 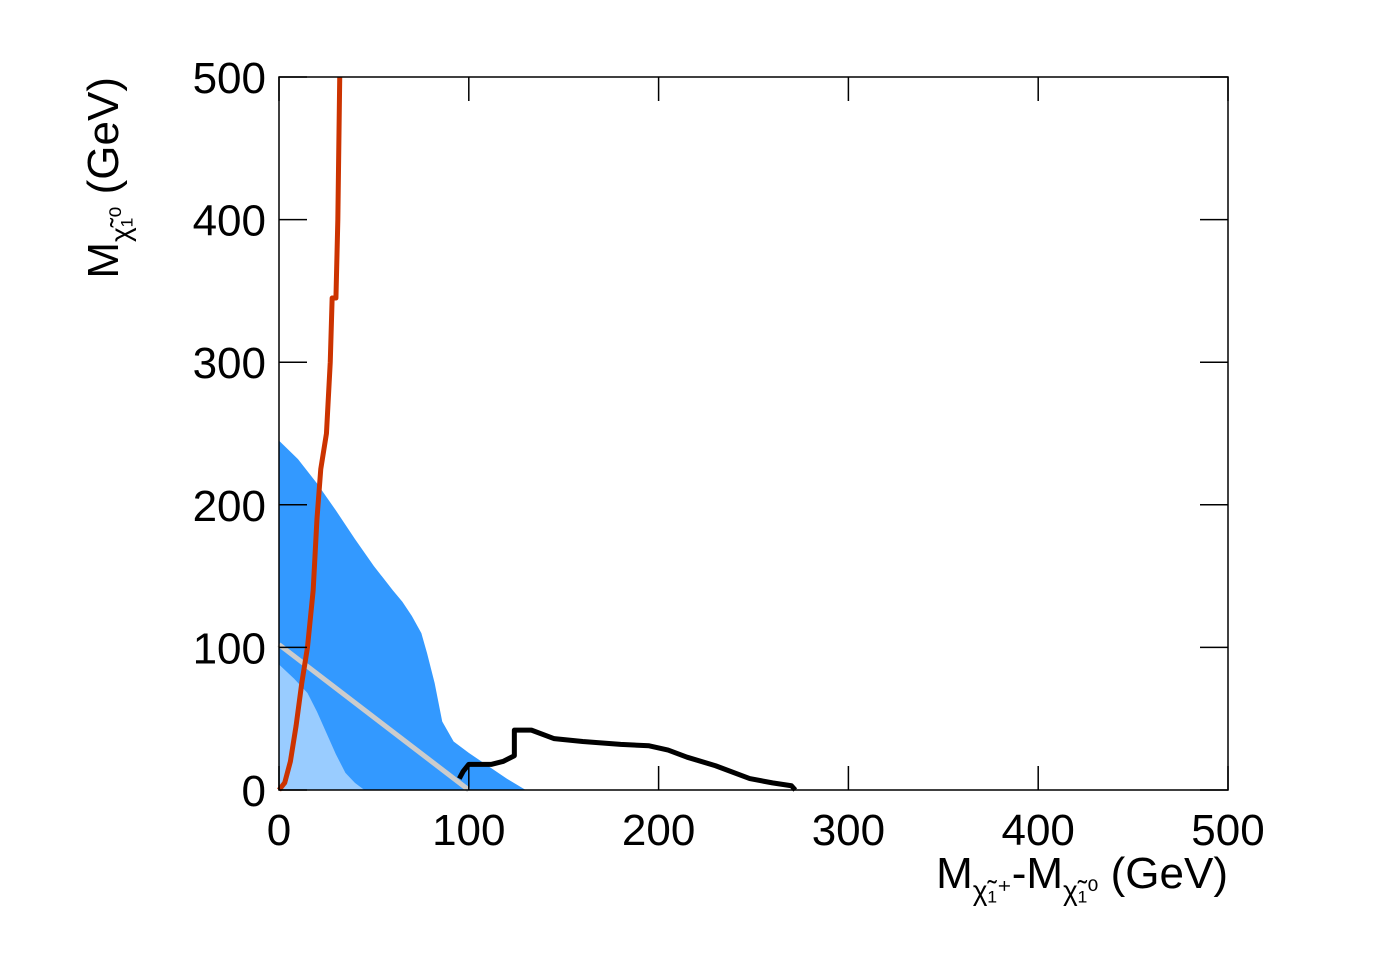 I want to click on x-tick-label: 500, so click(x=1227, y=830).